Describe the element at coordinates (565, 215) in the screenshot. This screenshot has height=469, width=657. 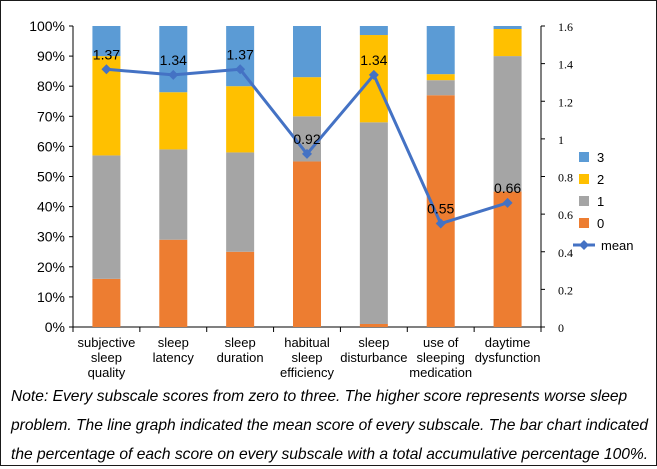
I see `y-right-tick-label: 0.6` at that location.